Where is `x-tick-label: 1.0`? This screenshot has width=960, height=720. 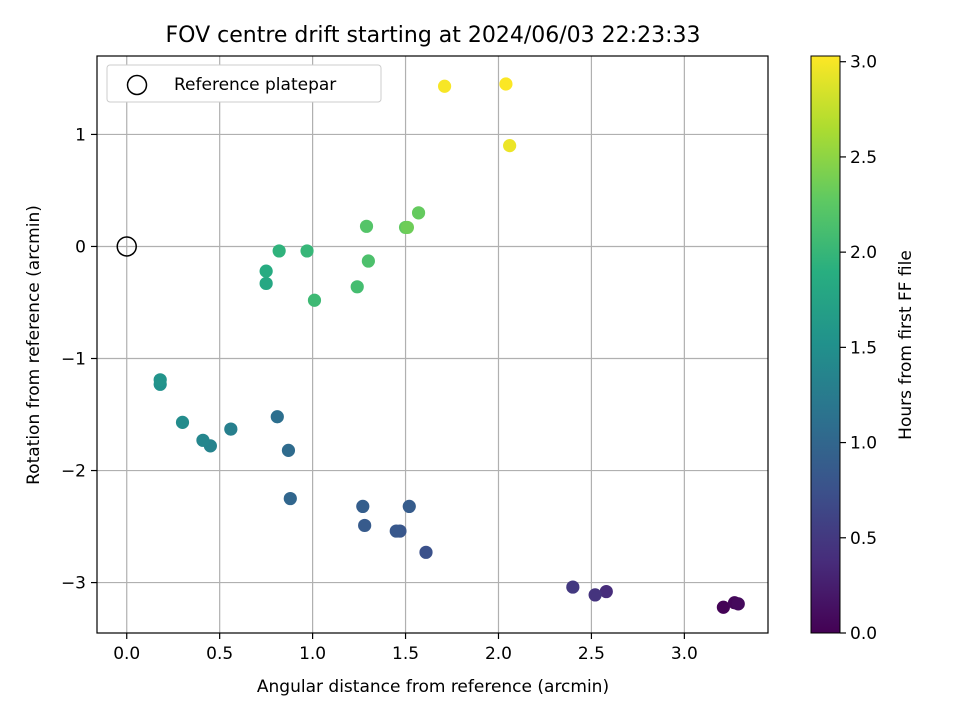 x-tick-label: 1.0 is located at coordinates (312, 654).